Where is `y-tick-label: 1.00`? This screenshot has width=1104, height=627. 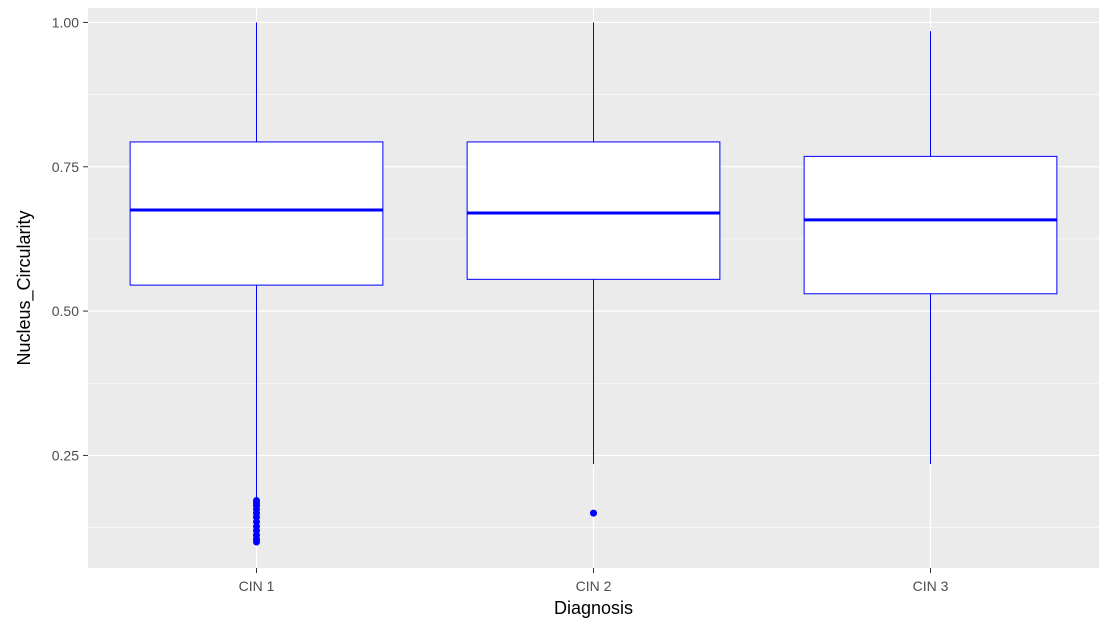
y-tick-label: 1.00 is located at coordinates (65, 22).